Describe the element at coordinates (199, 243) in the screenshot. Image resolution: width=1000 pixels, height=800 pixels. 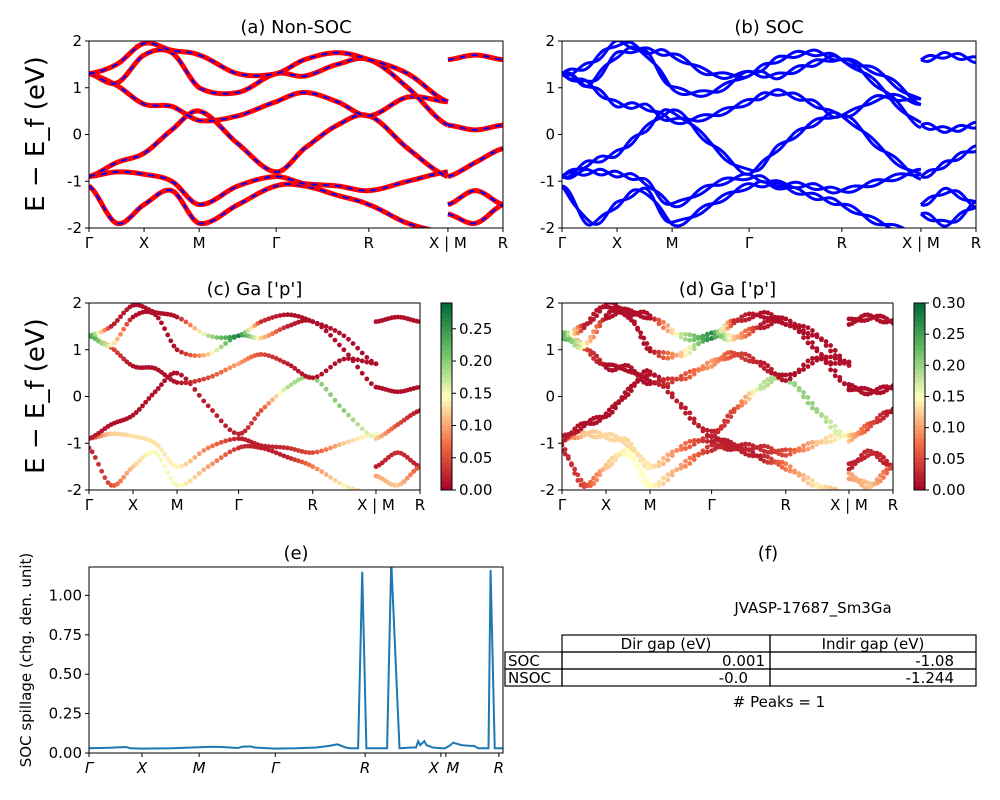
I see `x-tick-label: M` at that location.